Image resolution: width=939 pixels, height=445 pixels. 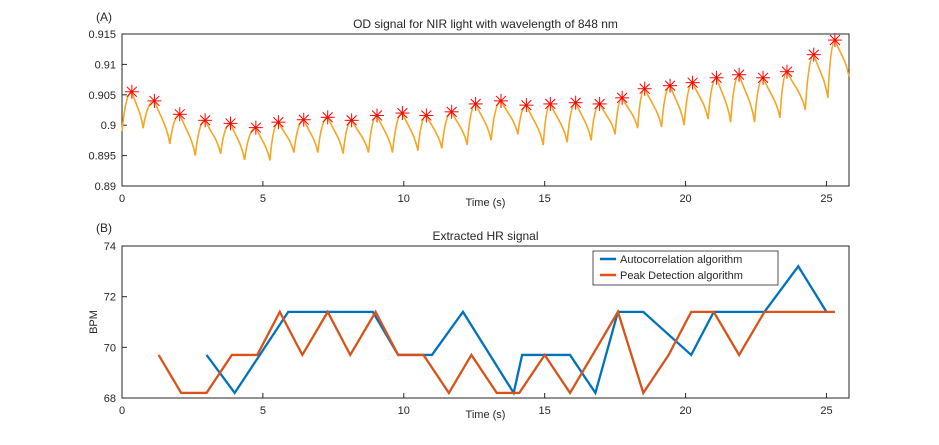 What do you see at coordinates (102, 96) in the screenshot?
I see `y-tick-label: 0.905` at bounding box center [102, 96].